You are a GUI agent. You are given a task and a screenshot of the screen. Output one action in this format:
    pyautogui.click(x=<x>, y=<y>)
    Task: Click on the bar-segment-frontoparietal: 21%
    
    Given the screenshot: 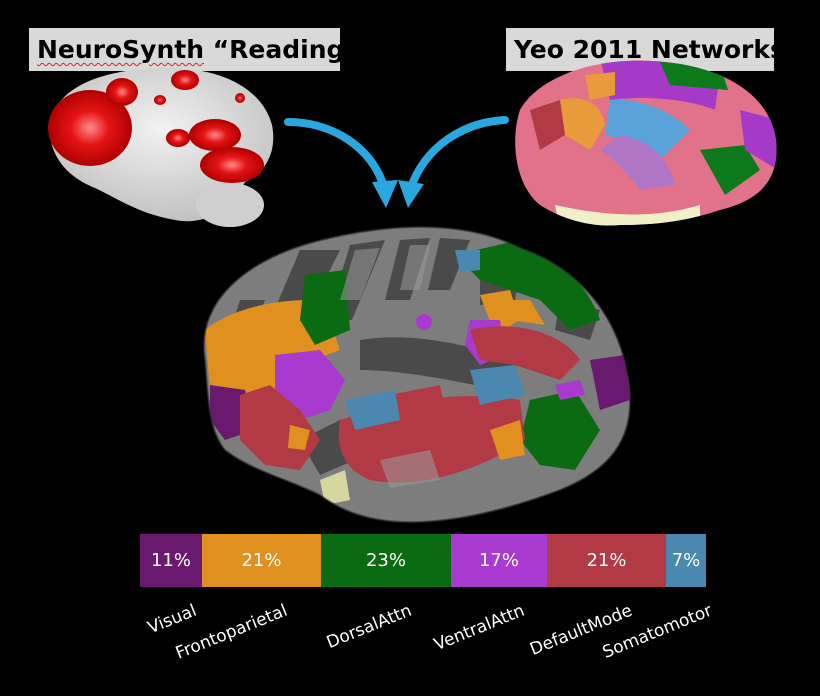 What is the action you would take?
    pyautogui.click(x=261, y=560)
    